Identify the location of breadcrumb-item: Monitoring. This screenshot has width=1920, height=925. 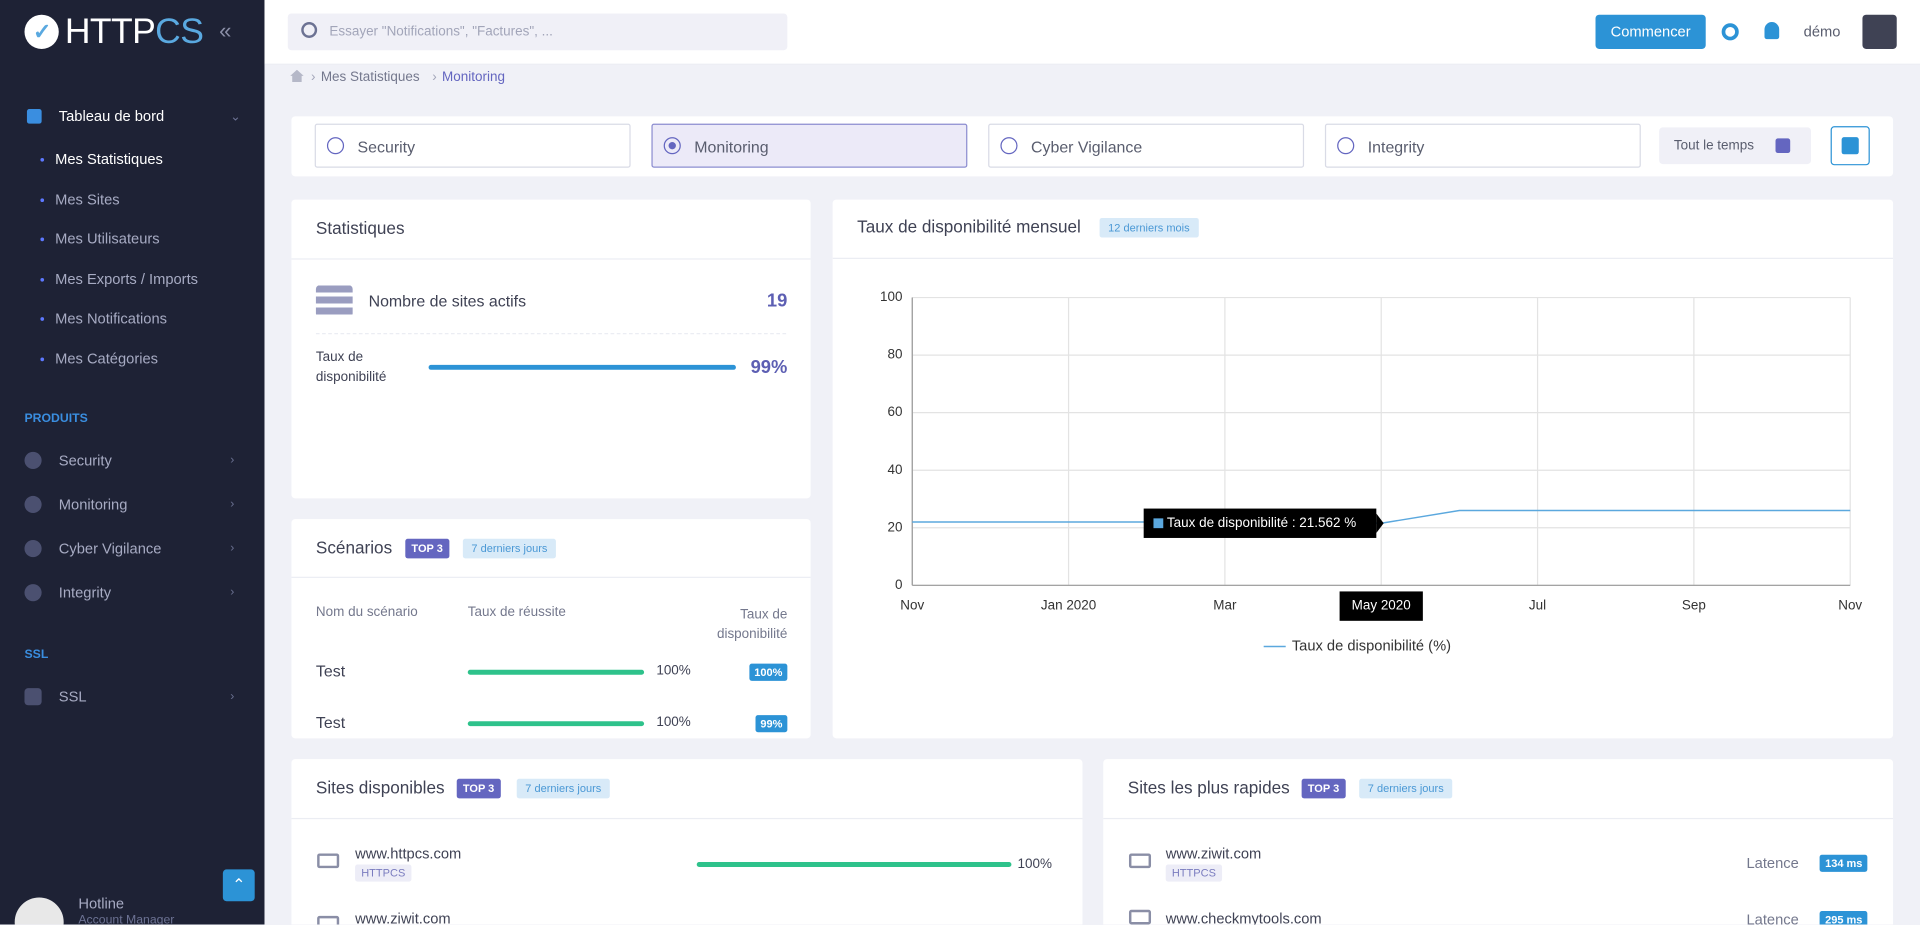
(473, 77).